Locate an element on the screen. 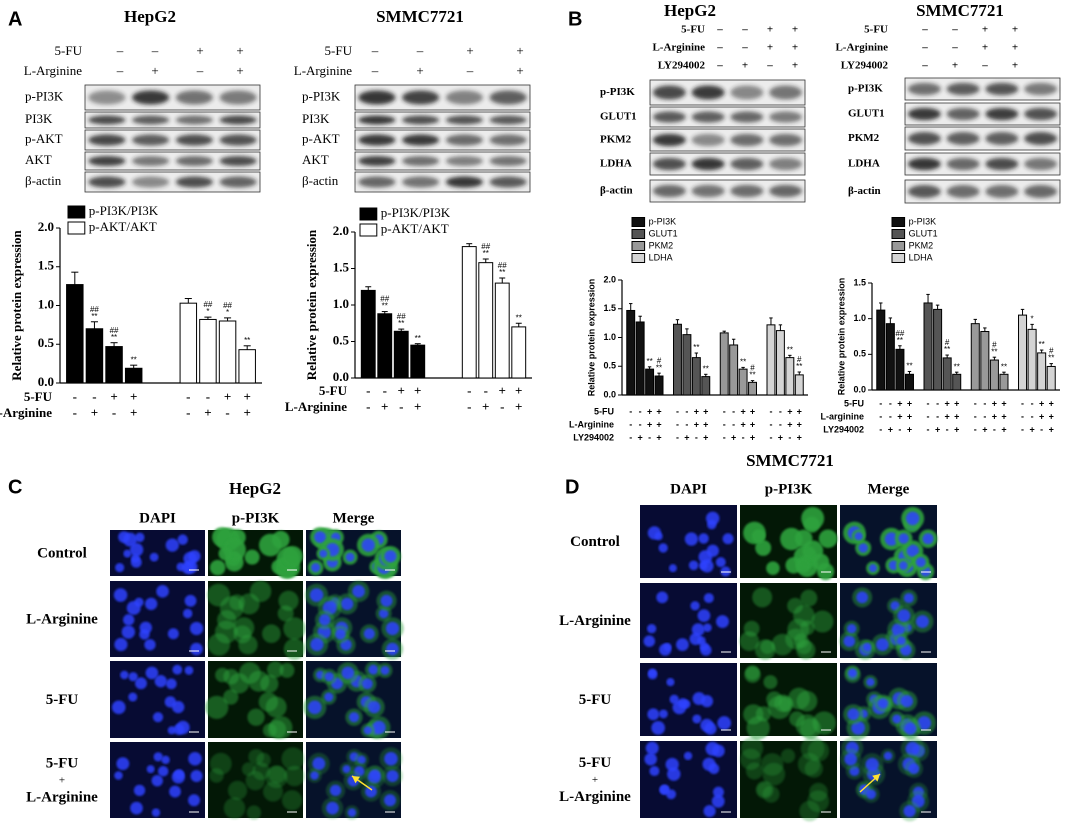  blot-title: HepG2 is located at coordinates (150, 16).